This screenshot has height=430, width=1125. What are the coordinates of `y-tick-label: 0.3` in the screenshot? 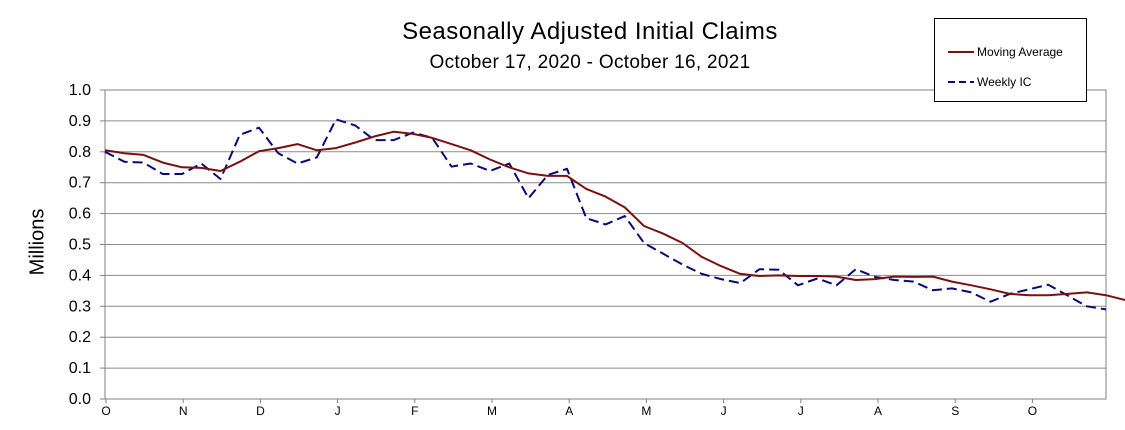 It's located at (80, 306).